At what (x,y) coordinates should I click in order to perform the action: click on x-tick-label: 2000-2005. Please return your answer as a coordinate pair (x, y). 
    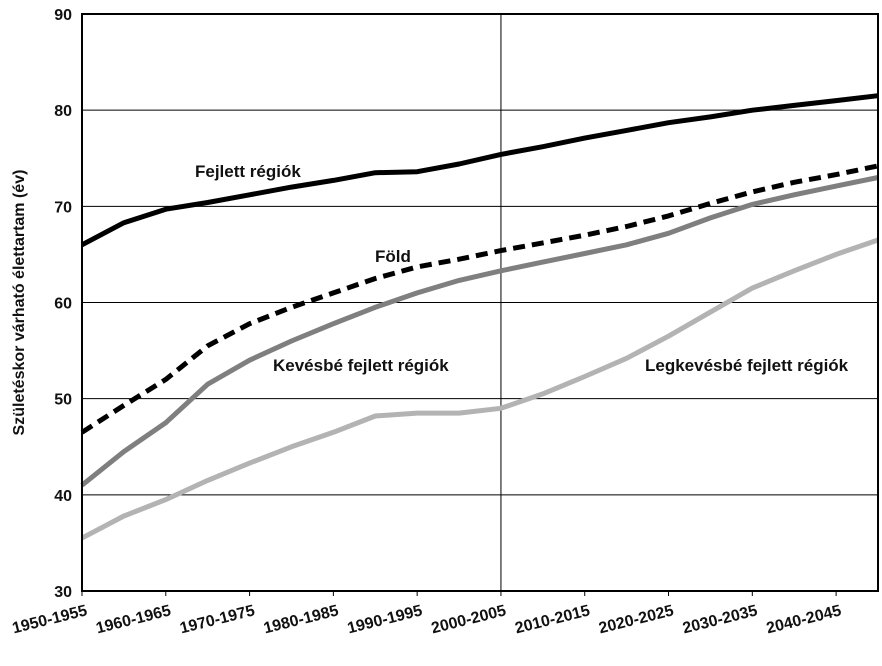
    Looking at the image, I should click on (469, 619).